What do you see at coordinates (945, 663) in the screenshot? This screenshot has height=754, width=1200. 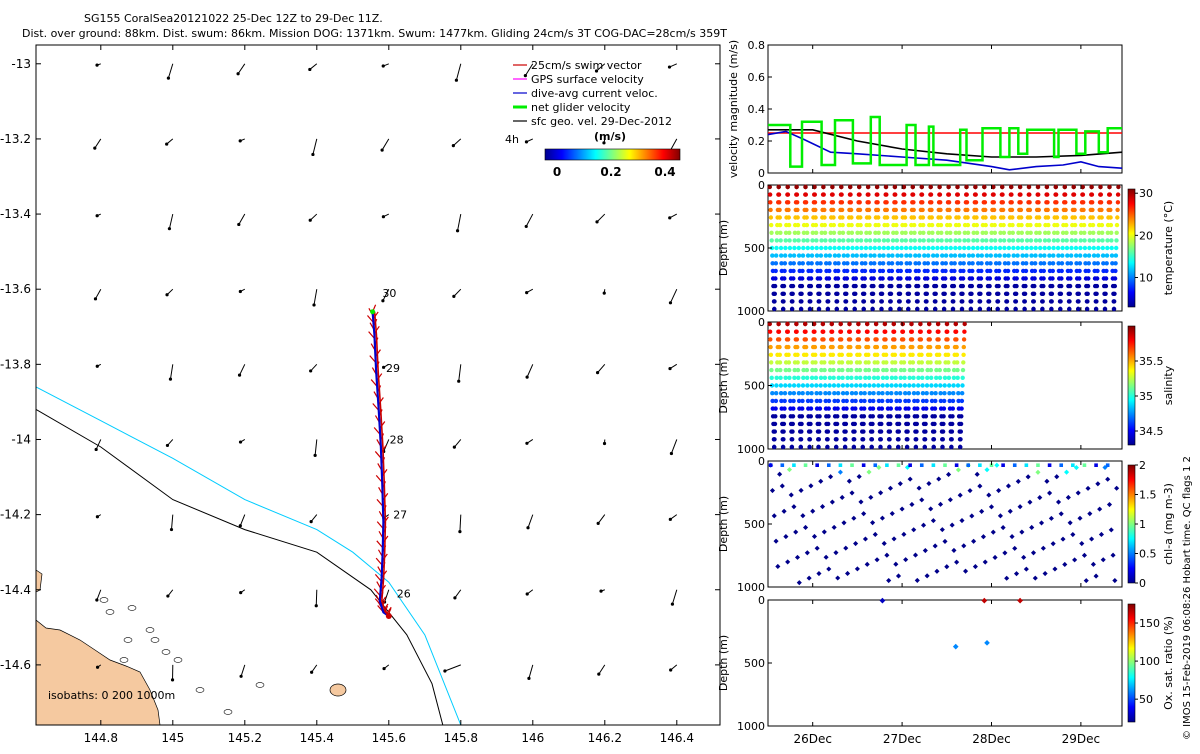 I see `oxygen-panel-frame` at bounding box center [945, 663].